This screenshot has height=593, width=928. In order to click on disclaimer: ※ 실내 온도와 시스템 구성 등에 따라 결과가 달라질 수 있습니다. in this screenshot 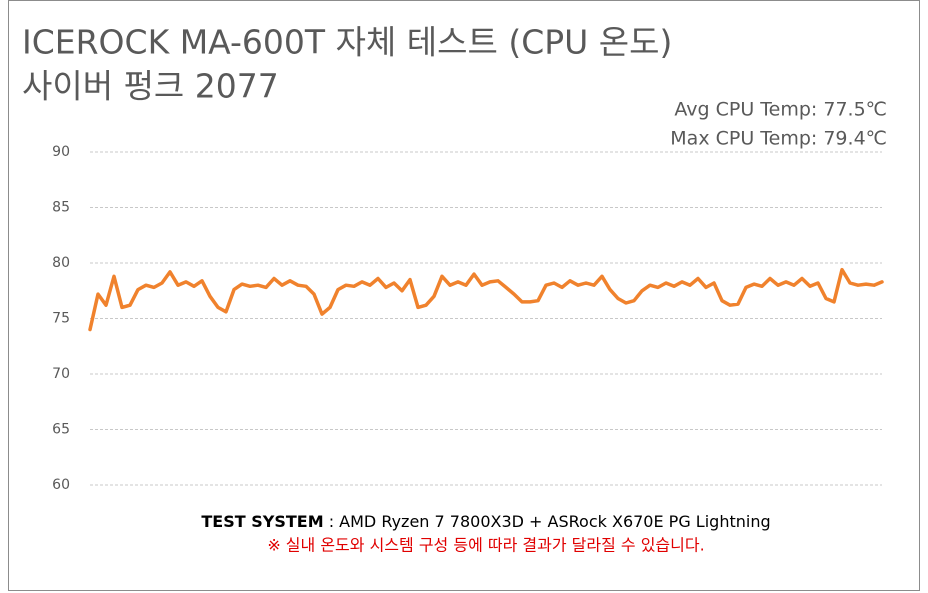, I will do `click(485, 545)`.